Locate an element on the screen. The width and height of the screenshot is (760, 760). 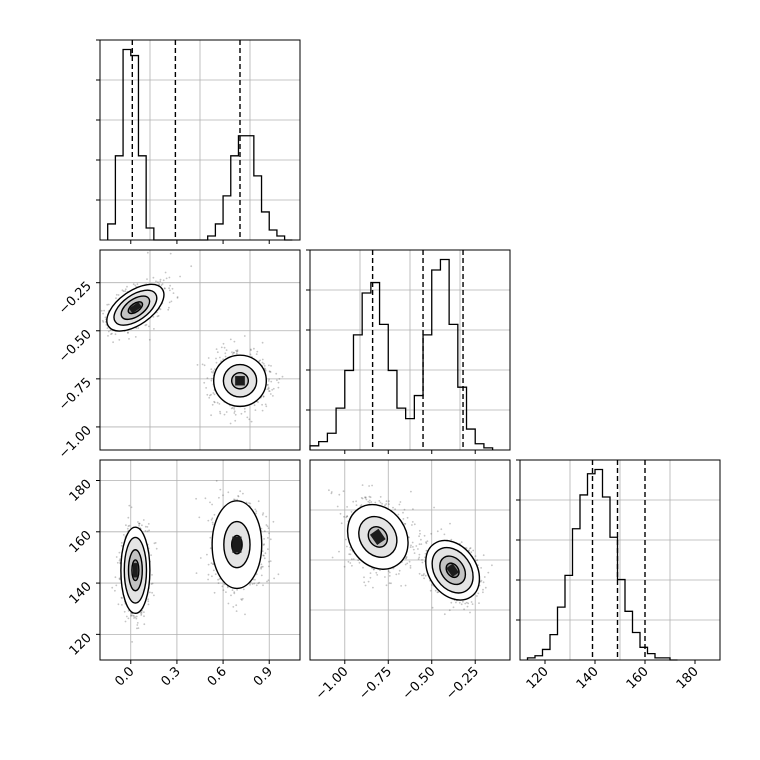
x-tick-label: 0.9 is located at coordinates (263, 676).